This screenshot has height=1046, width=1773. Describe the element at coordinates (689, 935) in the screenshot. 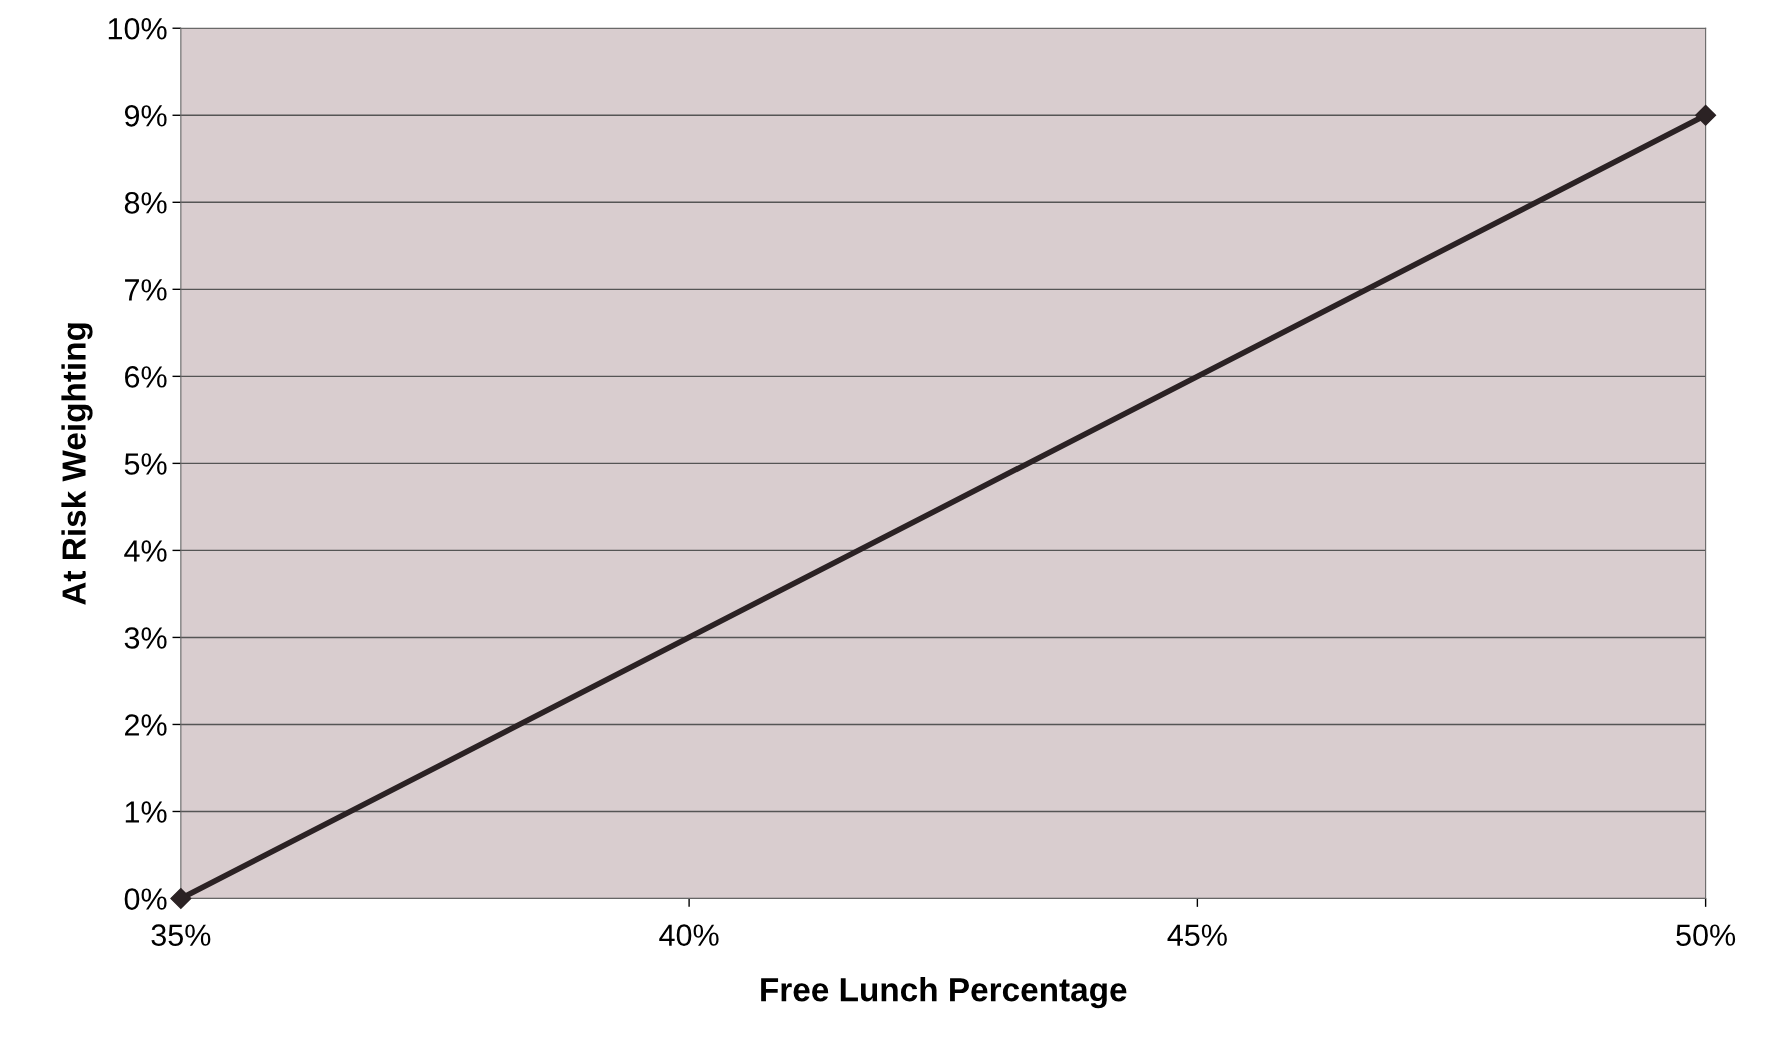

I see `x-tick-label: 40%` at that location.